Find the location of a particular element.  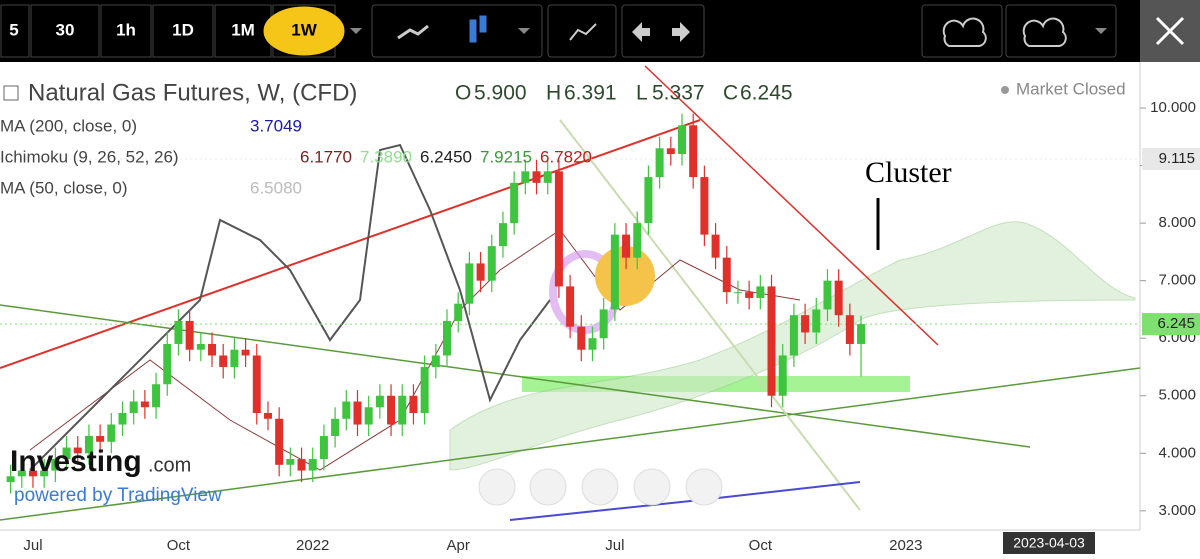

ohlc-label: H is located at coordinates (553, 93).